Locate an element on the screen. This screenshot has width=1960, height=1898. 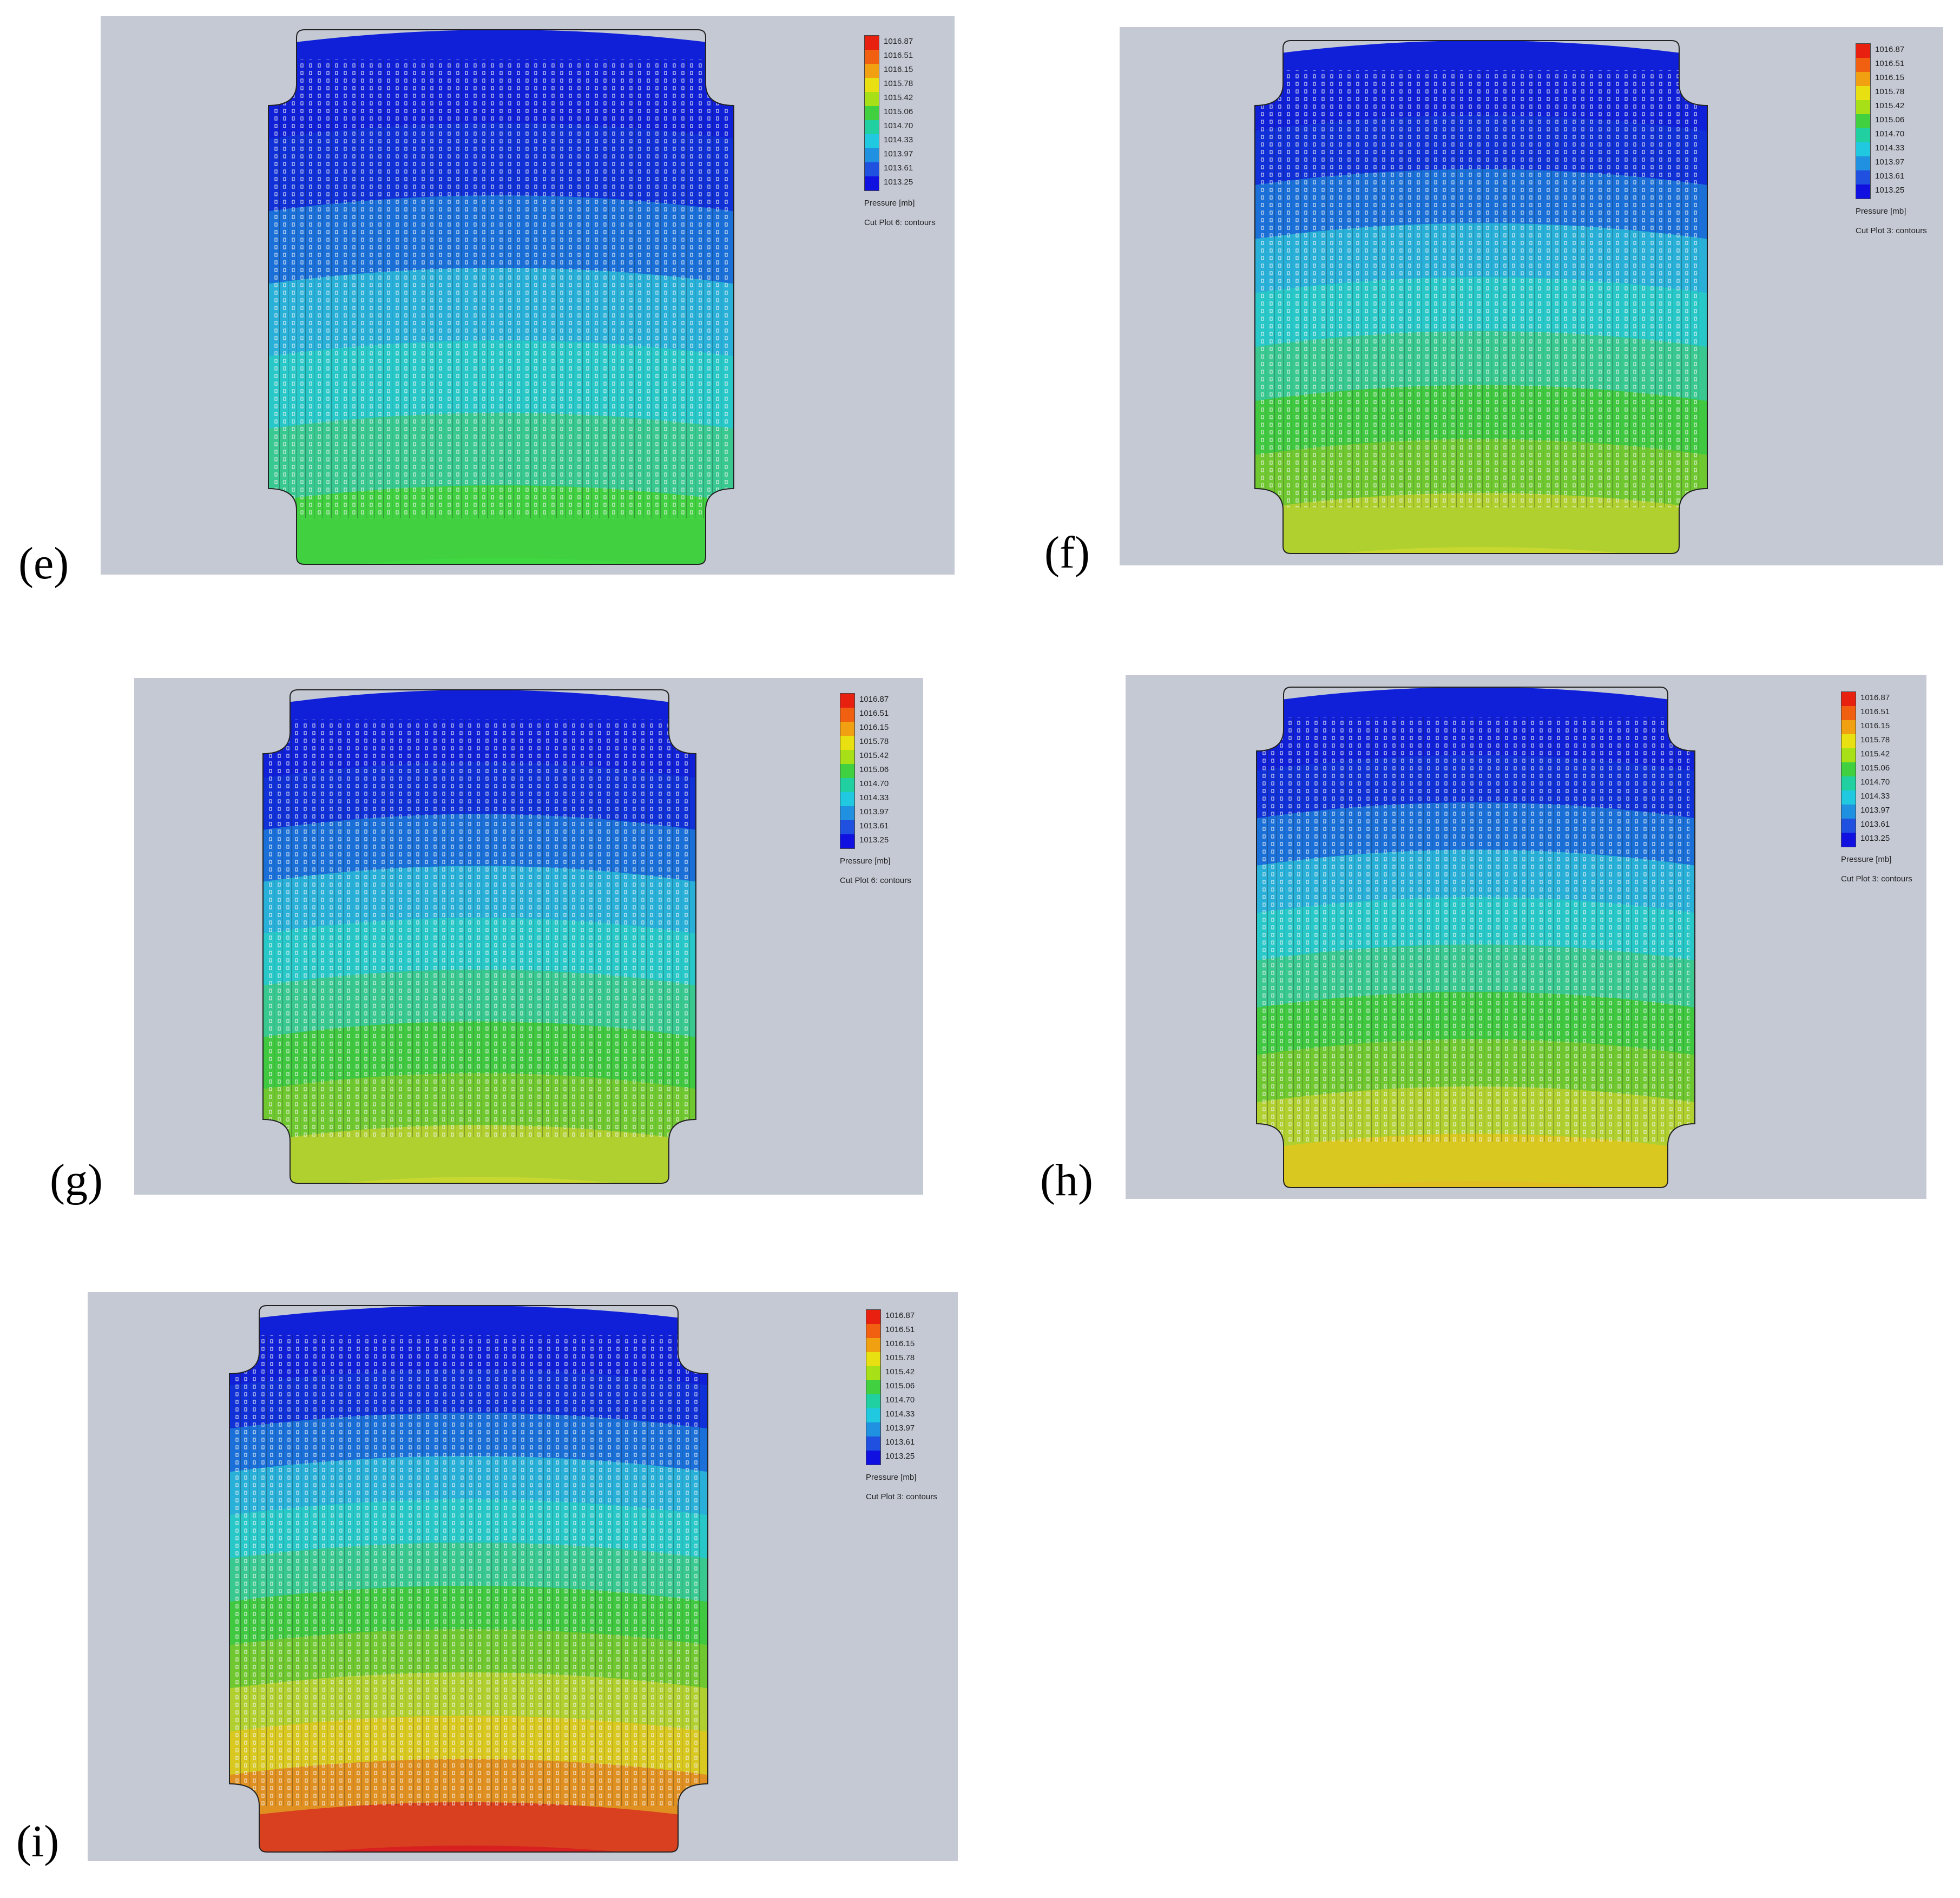
legend-tick-label: 1013.25 is located at coordinates (1875, 838).